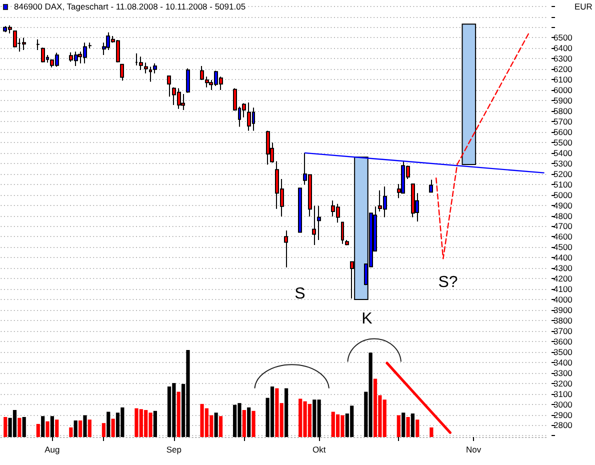 The width and height of the screenshot is (595, 465). Describe the element at coordinates (563, 153) in the screenshot. I see `y-tick-label: 5400` at that location.